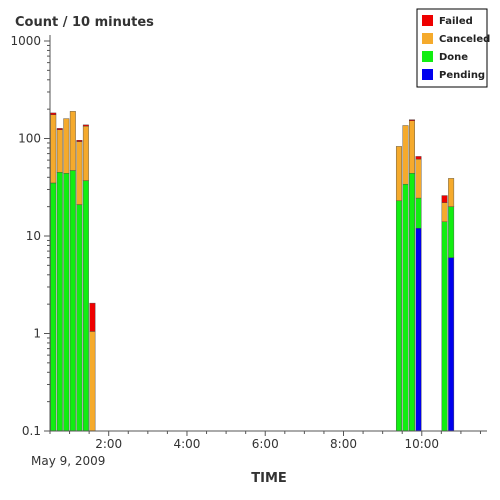 The height and width of the screenshot is (500, 500). What do you see at coordinates (421, 444) in the screenshot?
I see `x-tick-label: 10:00` at bounding box center [421, 444].